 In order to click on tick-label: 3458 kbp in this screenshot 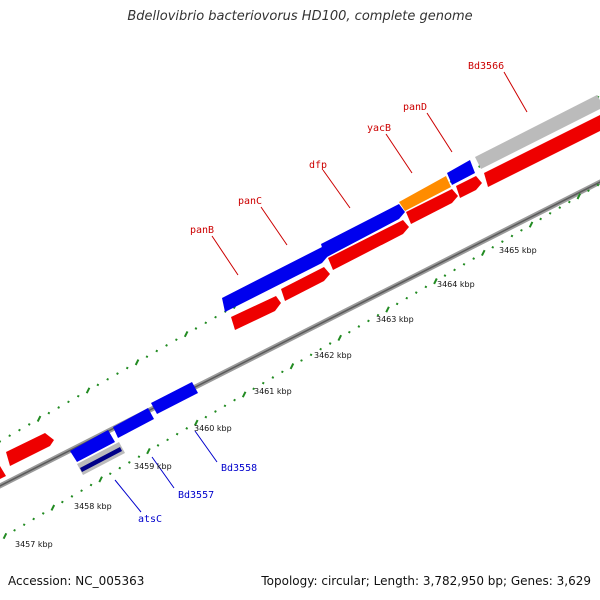, I will do `click(93, 506)`.